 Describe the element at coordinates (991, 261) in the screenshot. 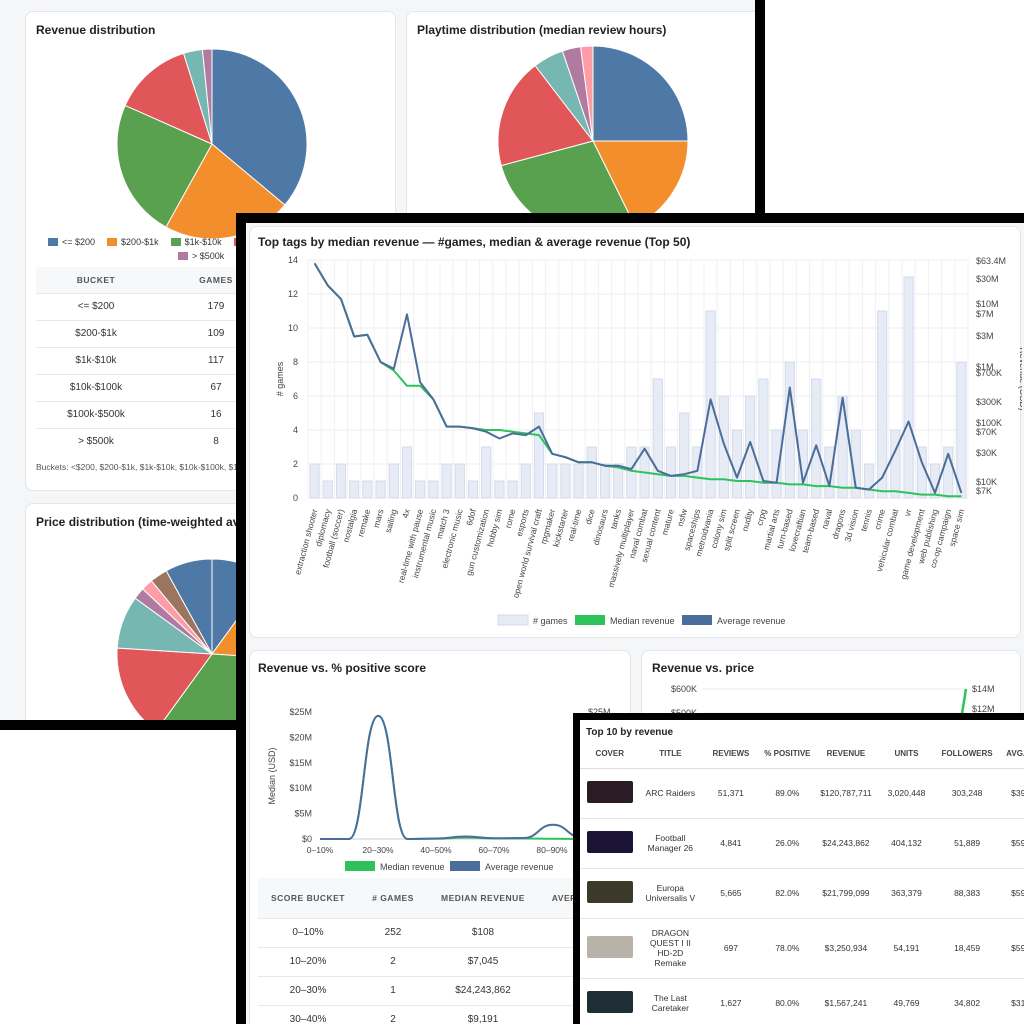

I see `right-tick-label: $63.4M` at that location.